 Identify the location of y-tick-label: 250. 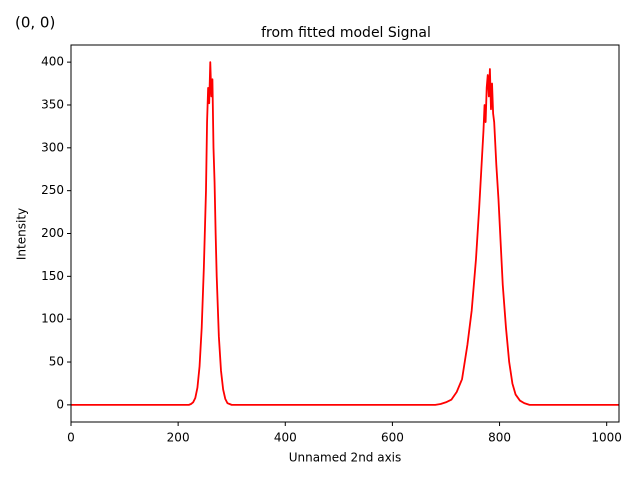
(52, 190).